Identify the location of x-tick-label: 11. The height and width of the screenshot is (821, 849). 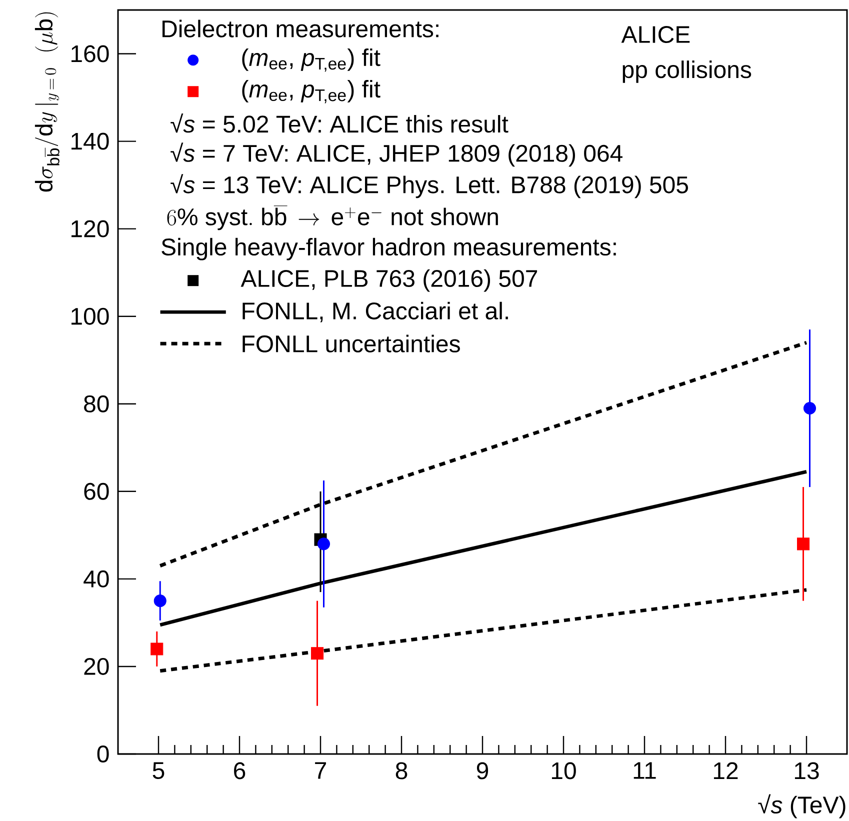
(645, 770).